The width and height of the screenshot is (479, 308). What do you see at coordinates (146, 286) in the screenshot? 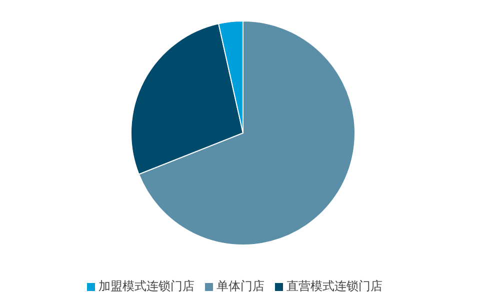
I see `legend-label: 加盟模式连锁门店` at bounding box center [146, 286].